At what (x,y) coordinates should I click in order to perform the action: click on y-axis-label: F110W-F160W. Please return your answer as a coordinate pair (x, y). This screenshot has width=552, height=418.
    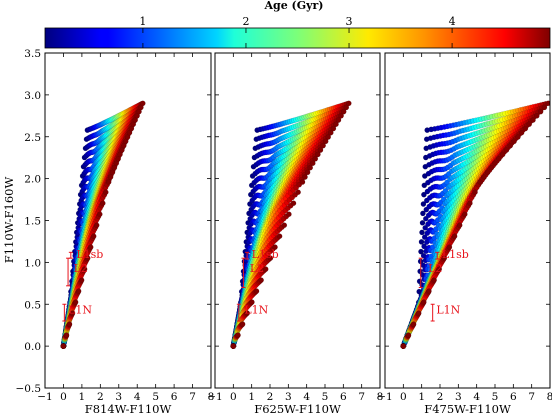
    Looking at the image, I should click on (9, 220).